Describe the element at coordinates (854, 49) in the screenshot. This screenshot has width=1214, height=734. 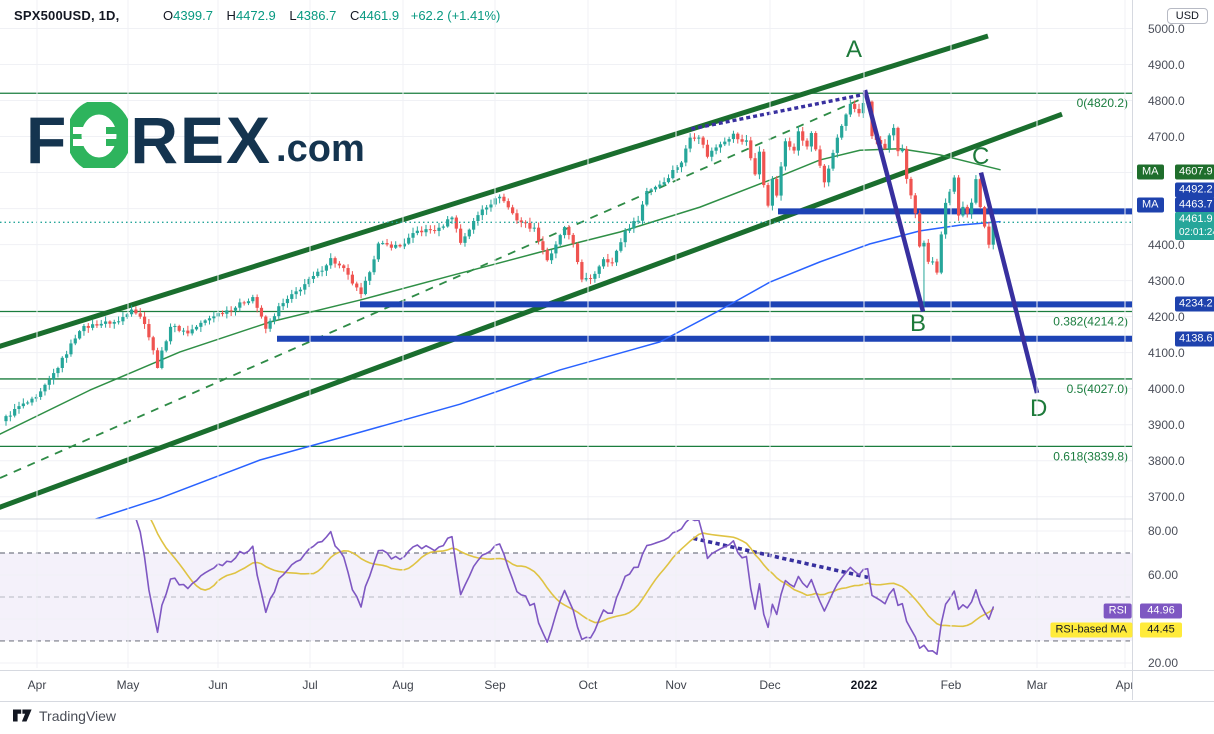
I see `pattern-letter-a: A` at that location.